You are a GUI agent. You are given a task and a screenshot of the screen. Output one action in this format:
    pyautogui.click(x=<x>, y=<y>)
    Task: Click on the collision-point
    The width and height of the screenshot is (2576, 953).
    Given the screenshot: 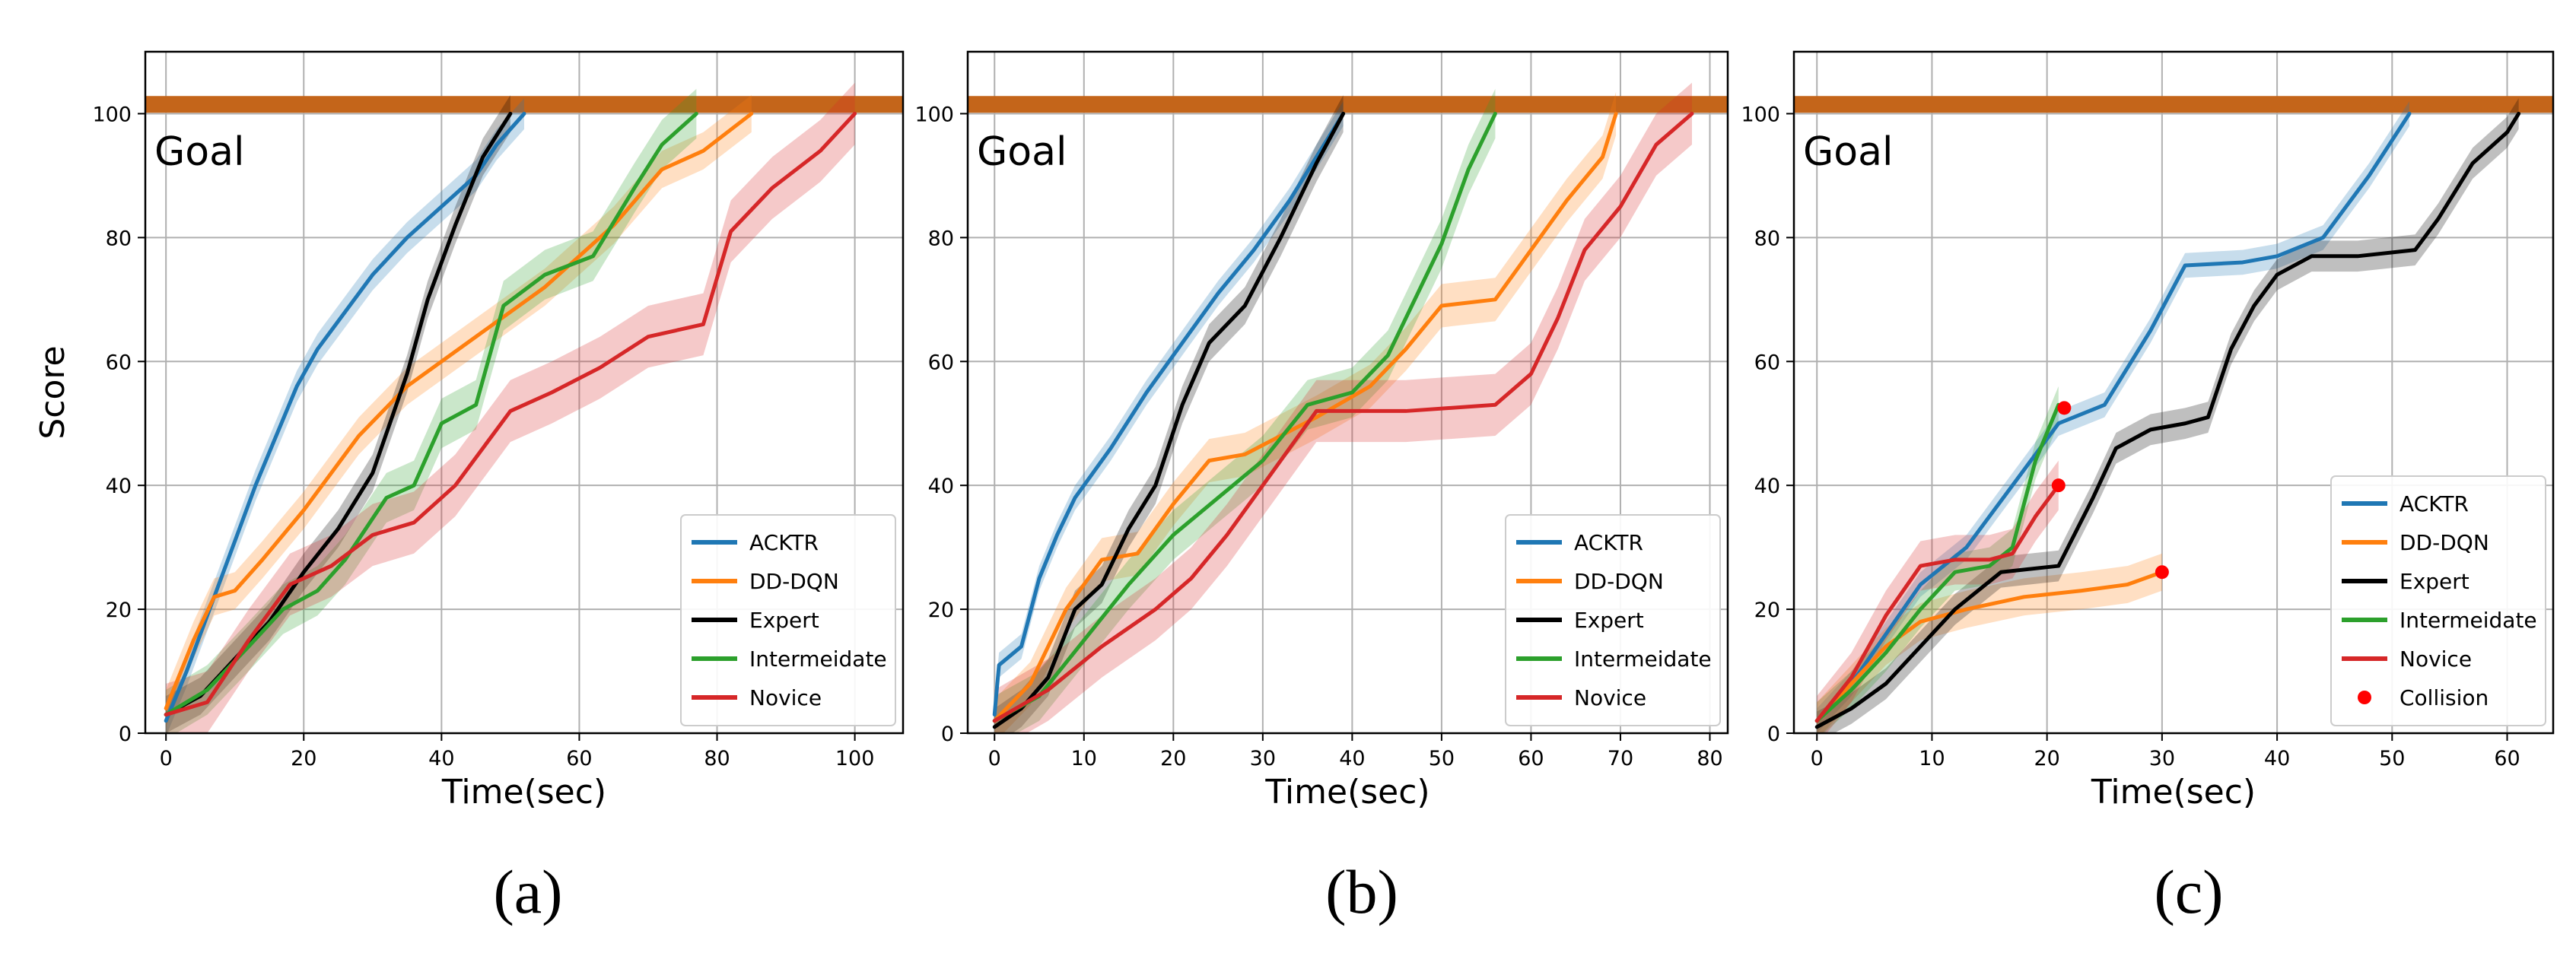 What is the action you would take?
    pyautogui.click(x=2162, y=572)
    